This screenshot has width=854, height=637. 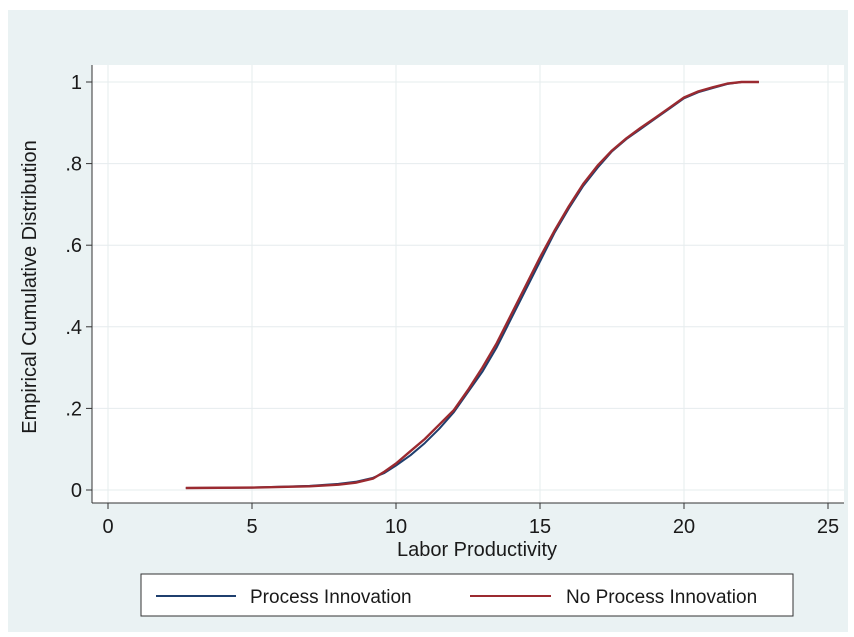 I want to click on y-tick-label: .4, so click(x=73, y=328).